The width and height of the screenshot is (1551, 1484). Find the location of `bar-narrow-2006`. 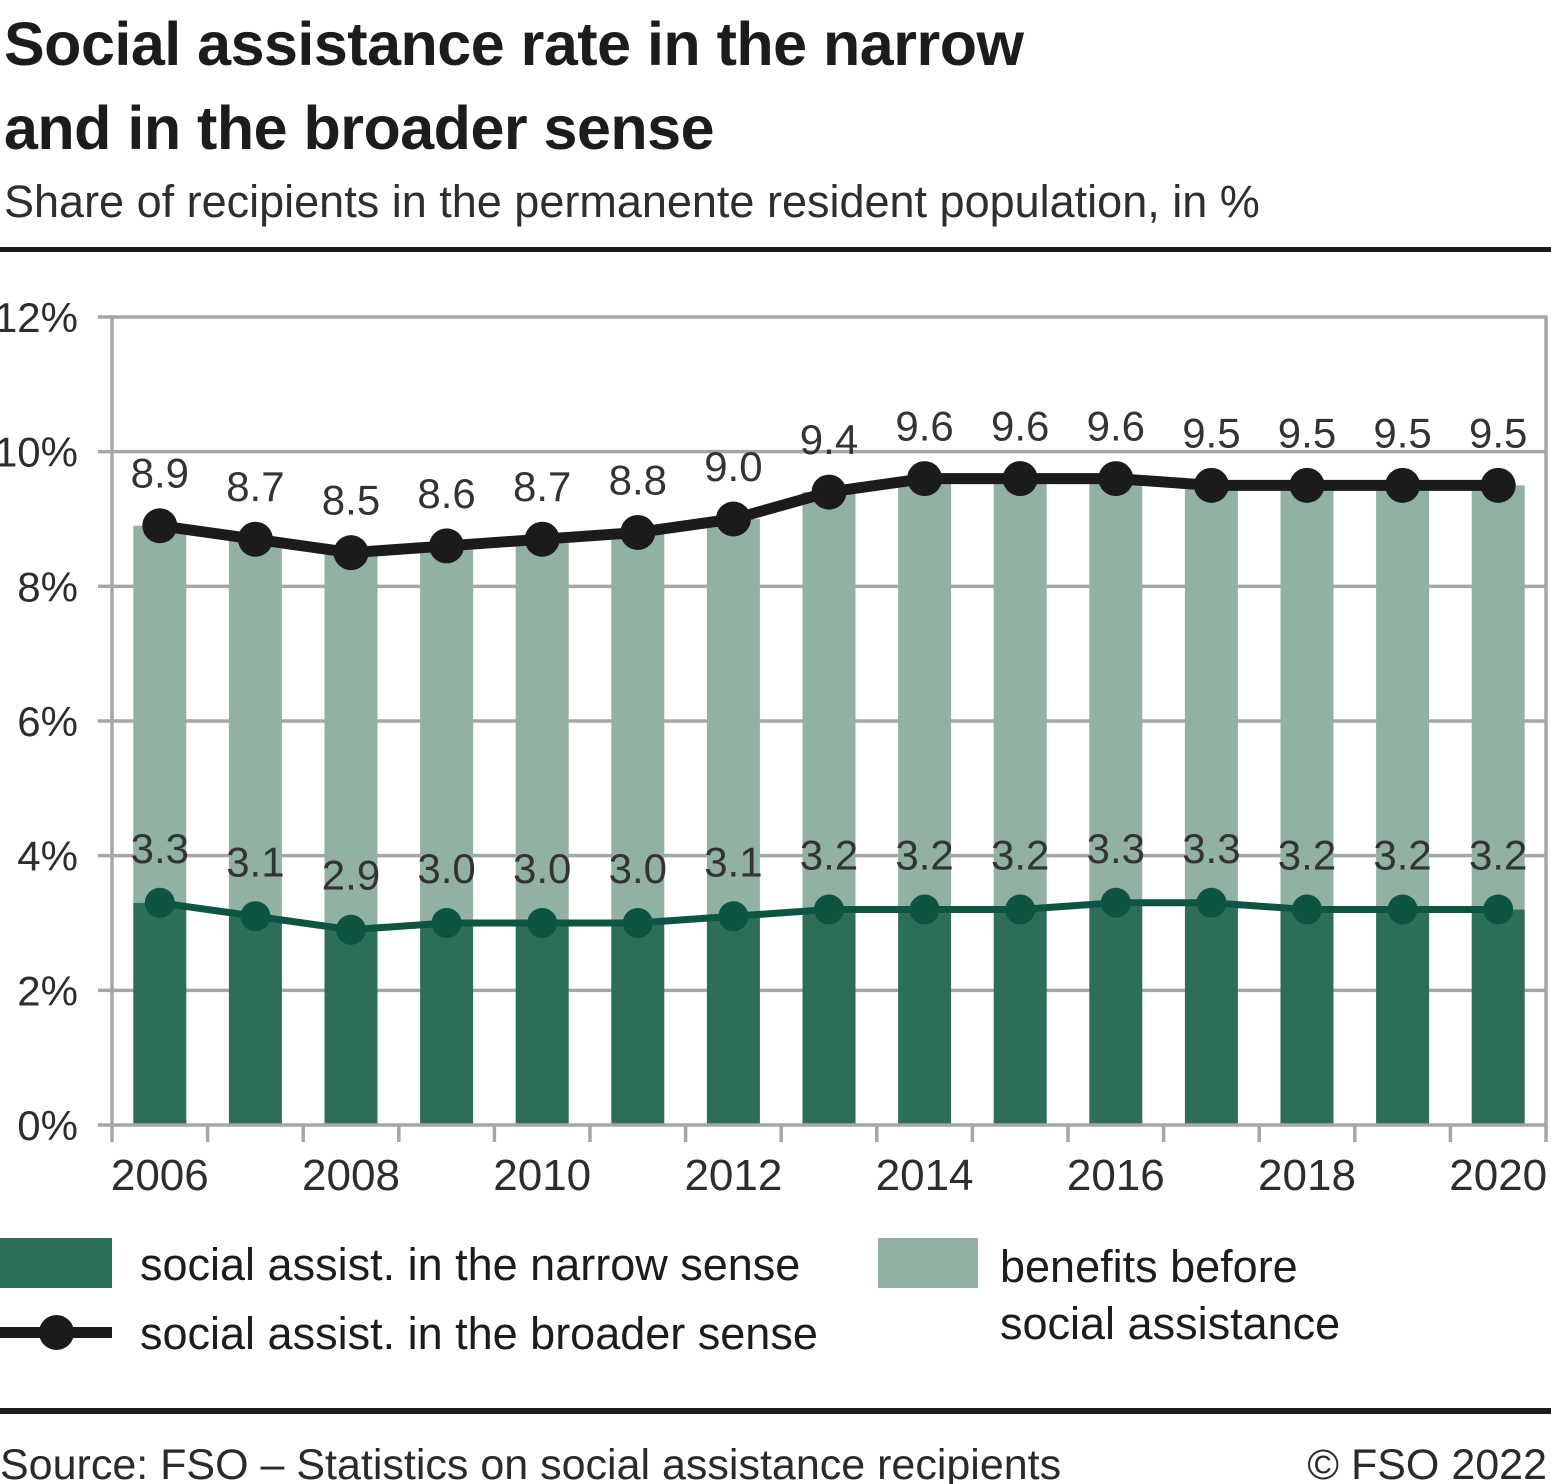

bar-narrow-2006 is located at coordinates (160, 1013).